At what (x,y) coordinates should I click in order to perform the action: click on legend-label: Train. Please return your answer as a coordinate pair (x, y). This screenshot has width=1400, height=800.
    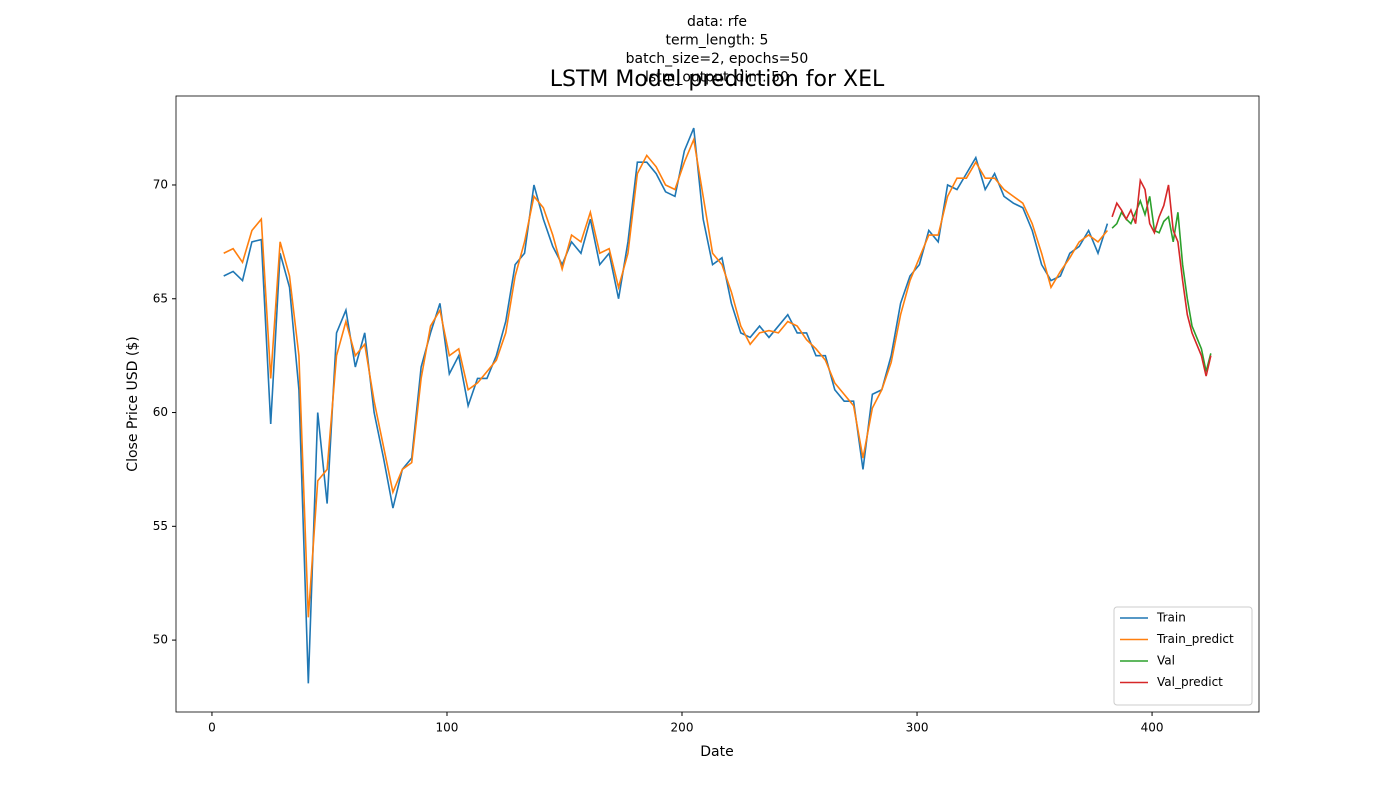
    Looking at the image, I should click on (1171, 618).